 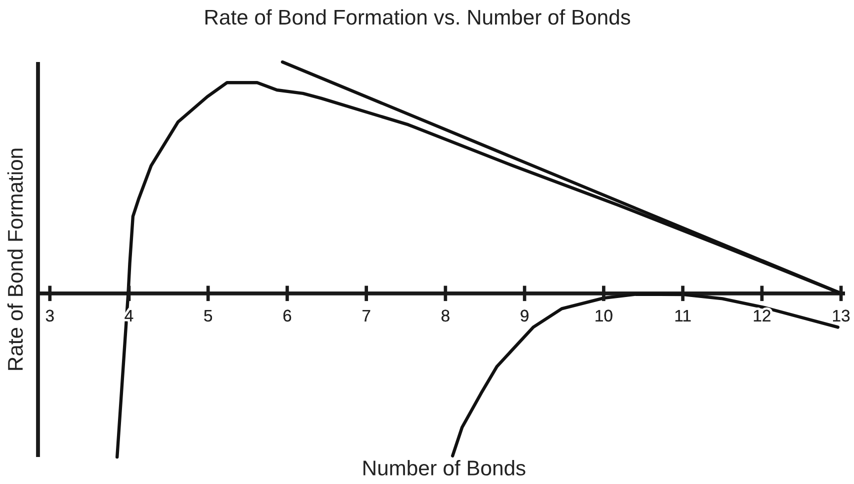 I want to click on chart-title: Rate of Bond Formation vs. Number of Bonds, so click(x=417, y=17).